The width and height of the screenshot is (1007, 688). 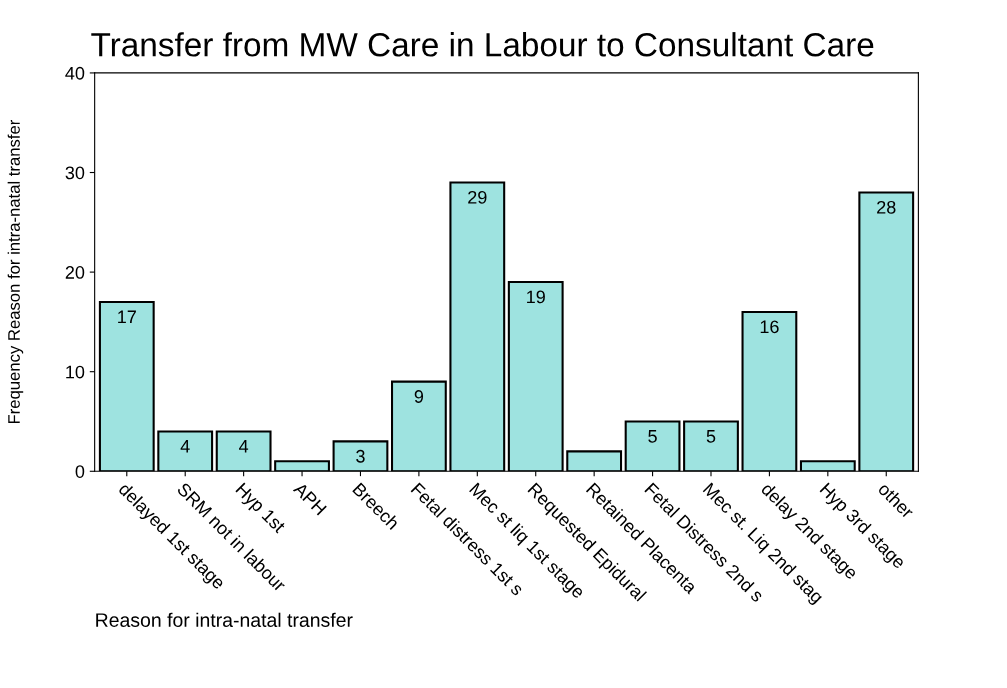 I want to click on y-tick-label: 0, so click(x=80, y=471).